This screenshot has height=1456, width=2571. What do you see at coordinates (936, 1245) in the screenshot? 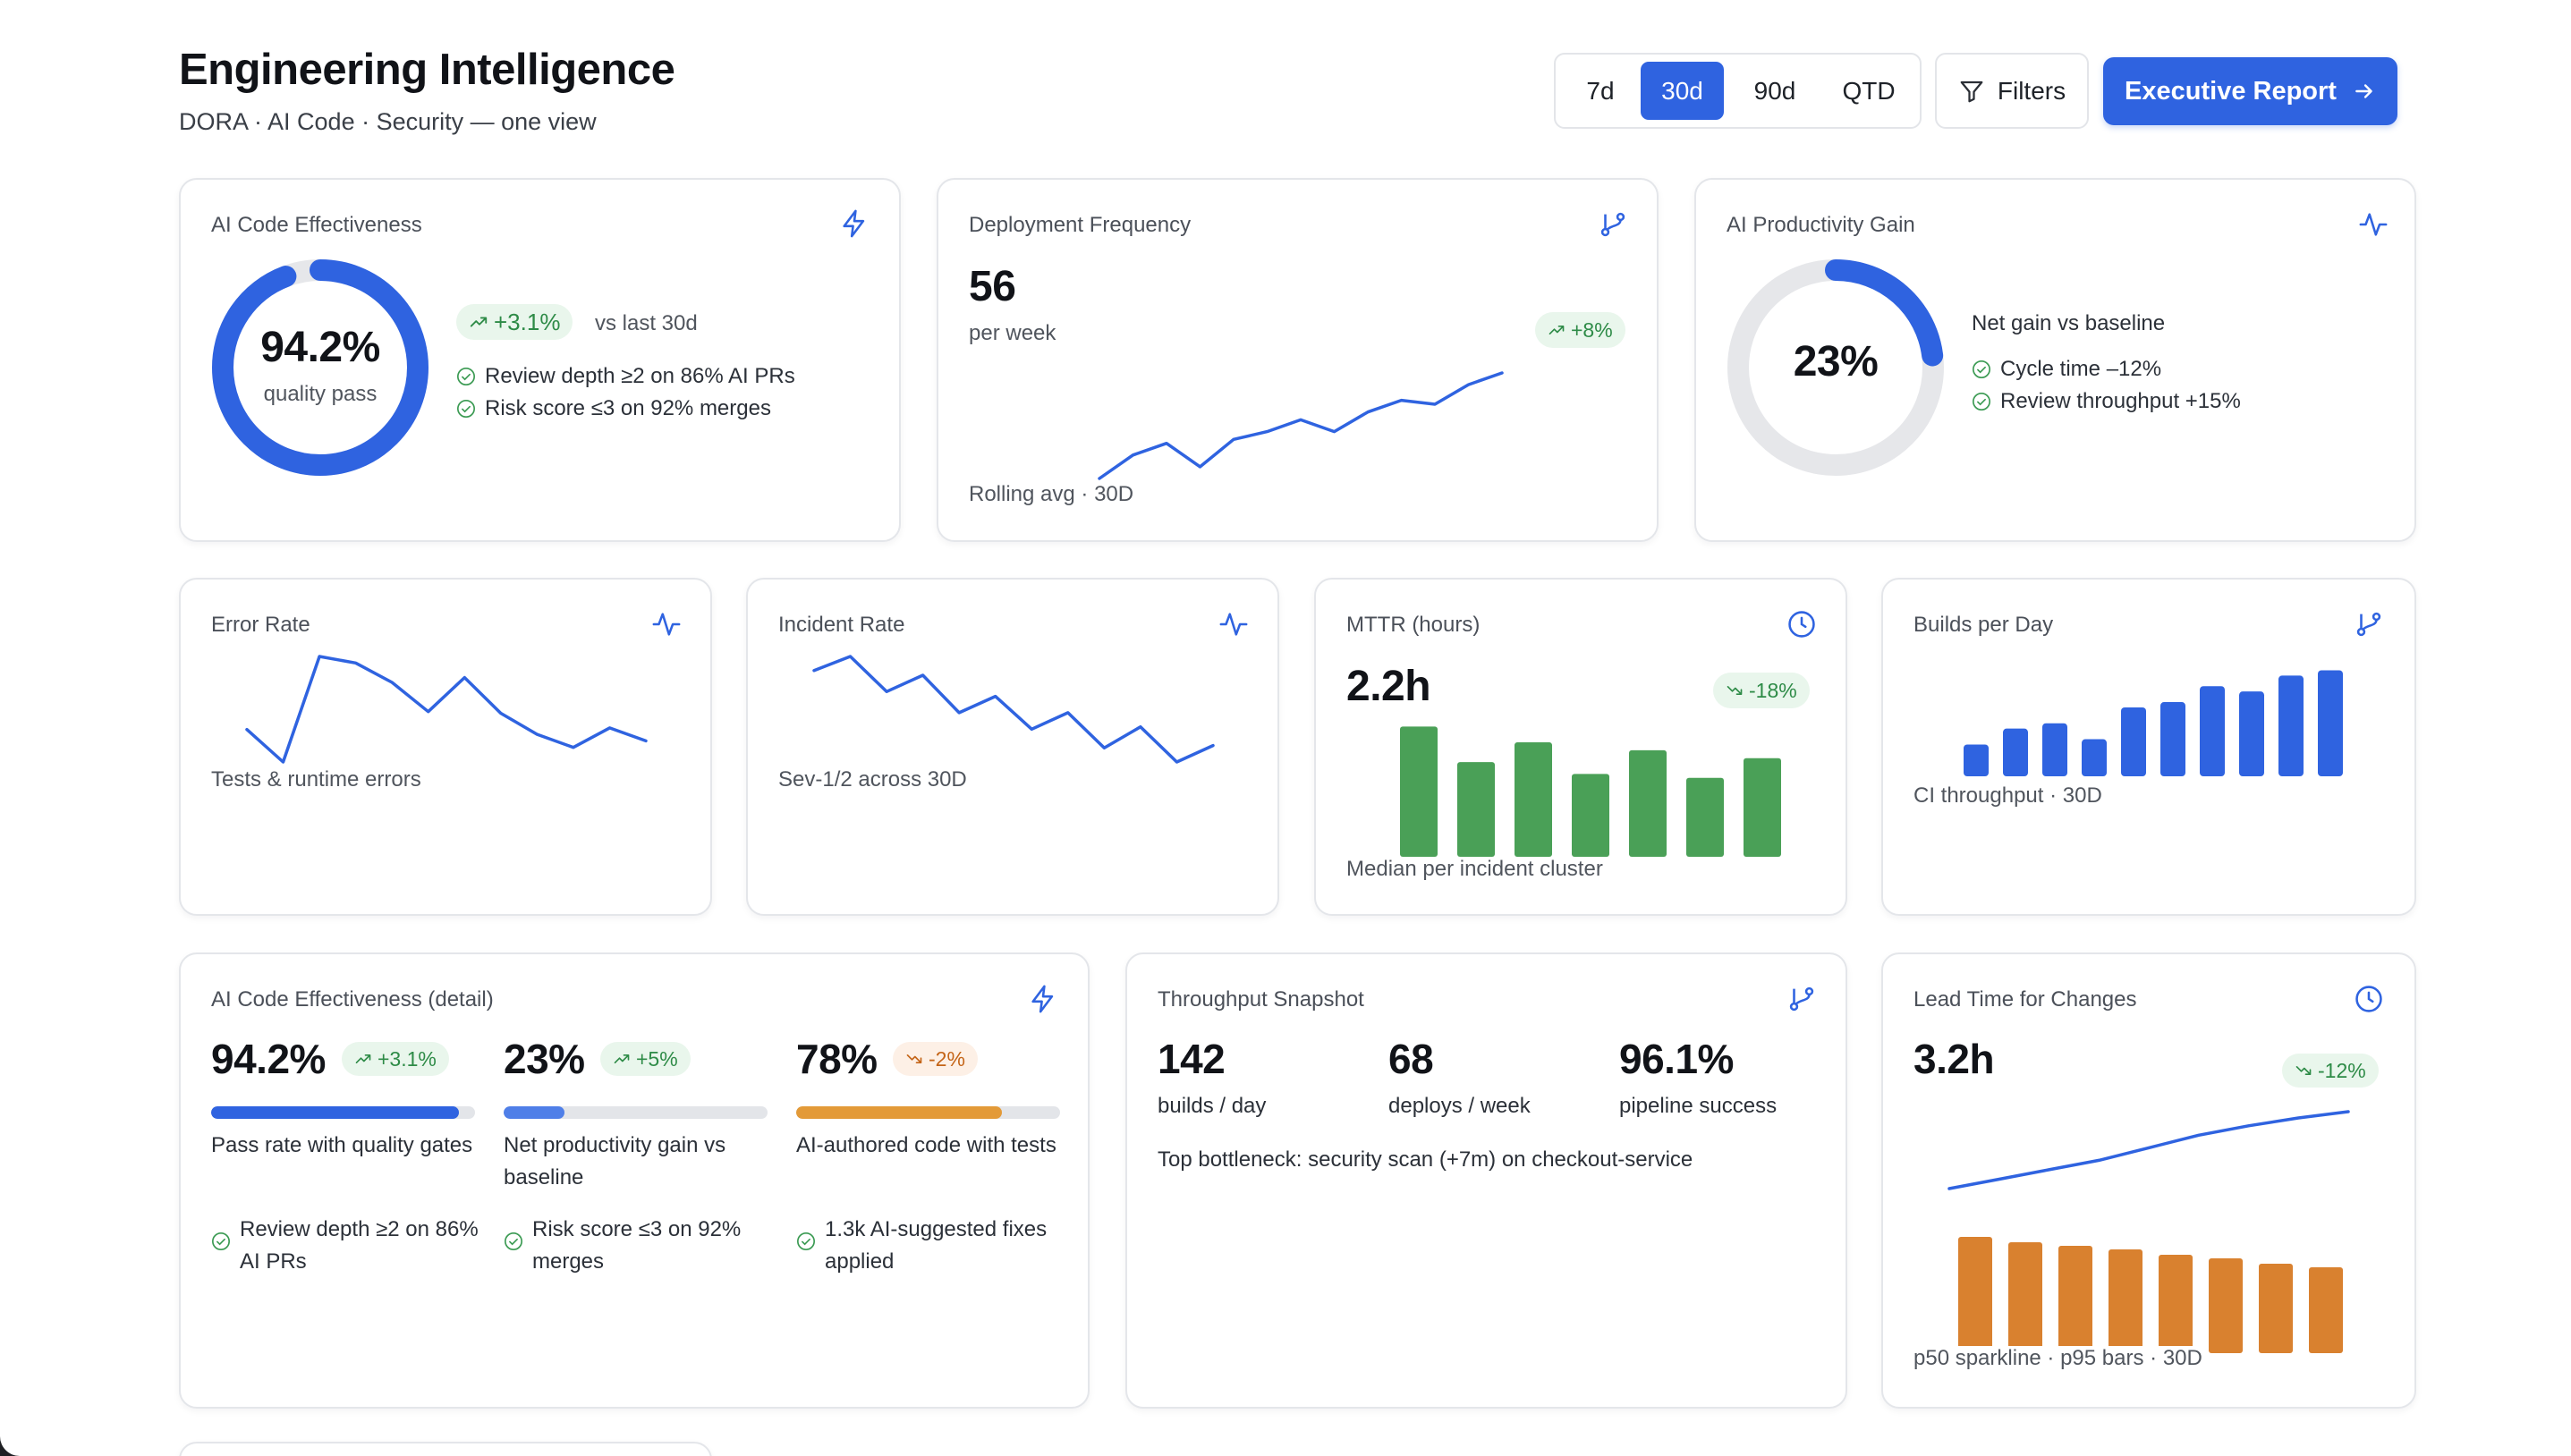
I see `check-text: 1.3k AI-suggested fixes applied` at bounding box center [936, 1245].